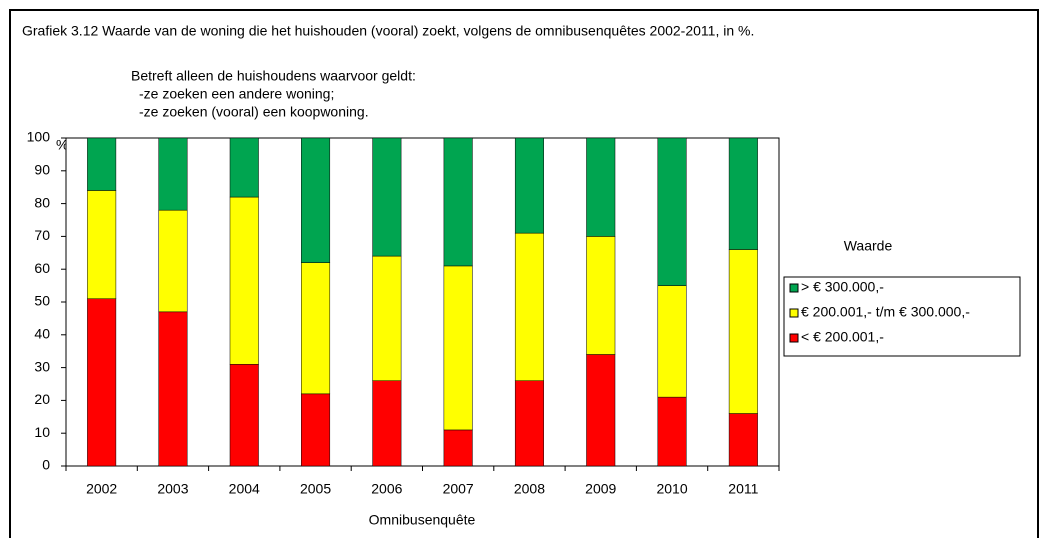 This screenshot has height=538, width=1048. I want to click on x-axis-label: Omnibusenquête, so click(422, 520).